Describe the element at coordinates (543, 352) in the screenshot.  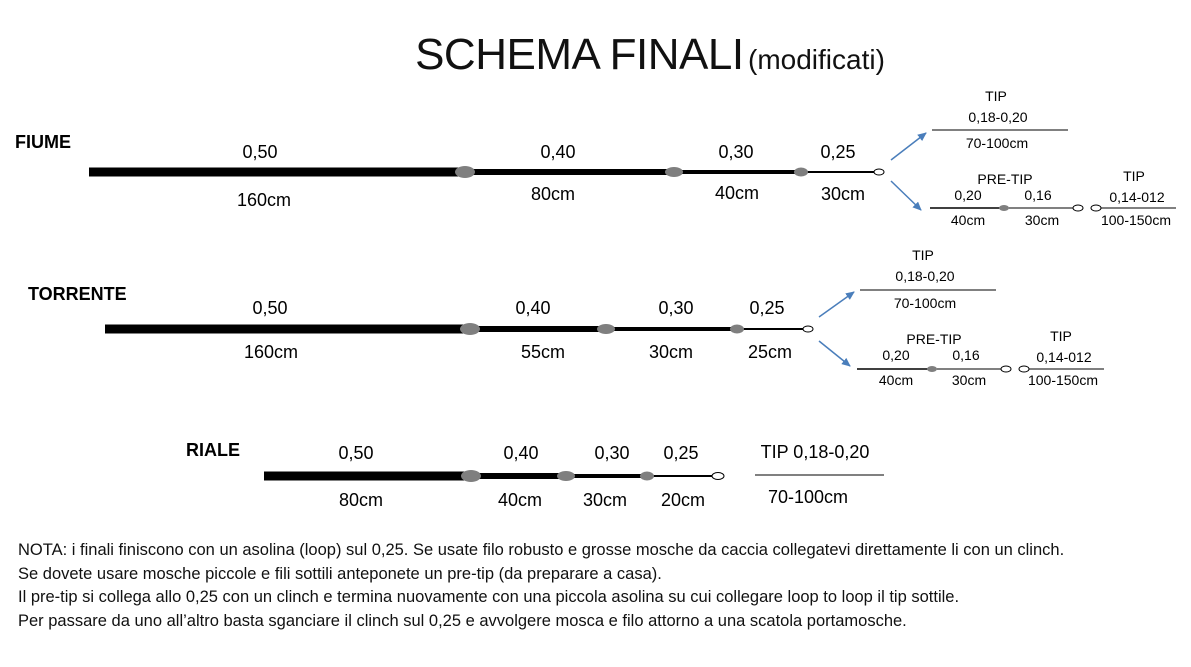
I see `torrente-length-label: 55cm` at that location.